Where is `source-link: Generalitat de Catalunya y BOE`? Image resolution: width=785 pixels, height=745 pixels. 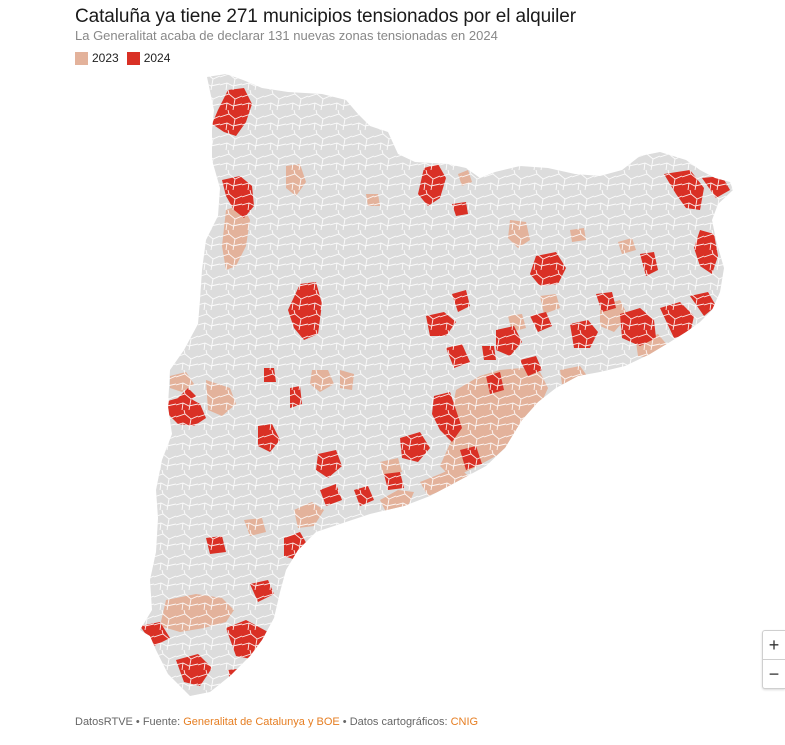
source-link: Generalitat de Catalunya y BOE is located at coordinates (261, 722).